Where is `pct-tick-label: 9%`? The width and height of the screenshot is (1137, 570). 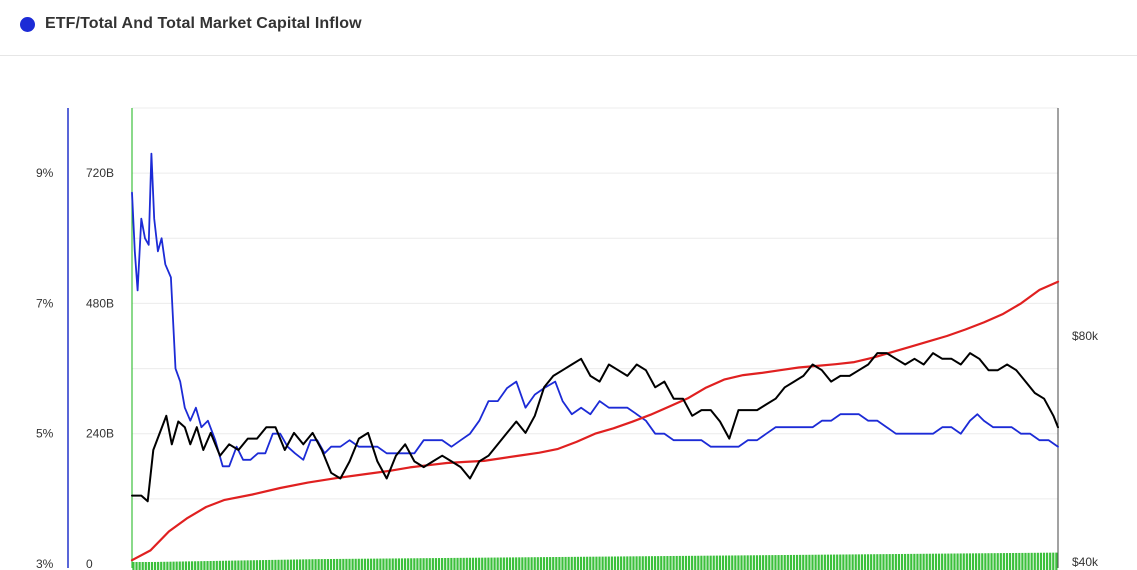 pct-tick-label: 9% is located at coordinates (45, 173).